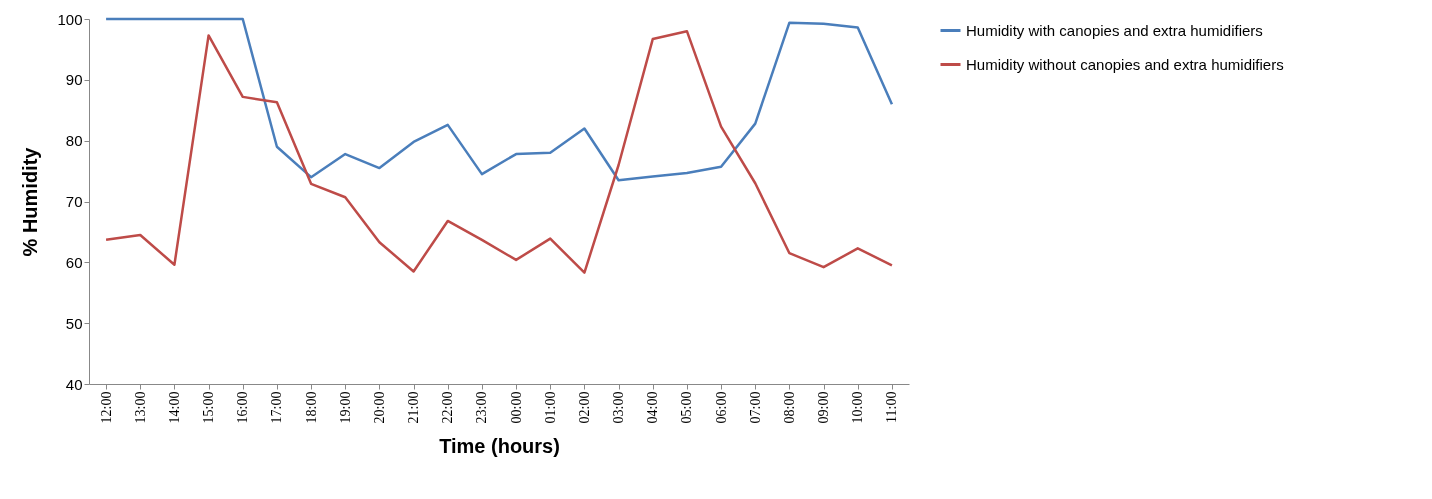 This screenshot has width=1432, height=499. What do you see at coordinates (516, 407) in the screenshot?
I see `x-tick-label: 00:00` at bounding box center [516, 407].